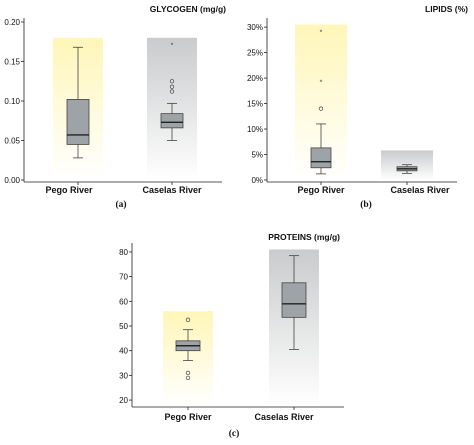  Describe the element at coordinates (284, 417) in the screenshot. I see `panel-c-category-caselas: Caselas River` at that location.